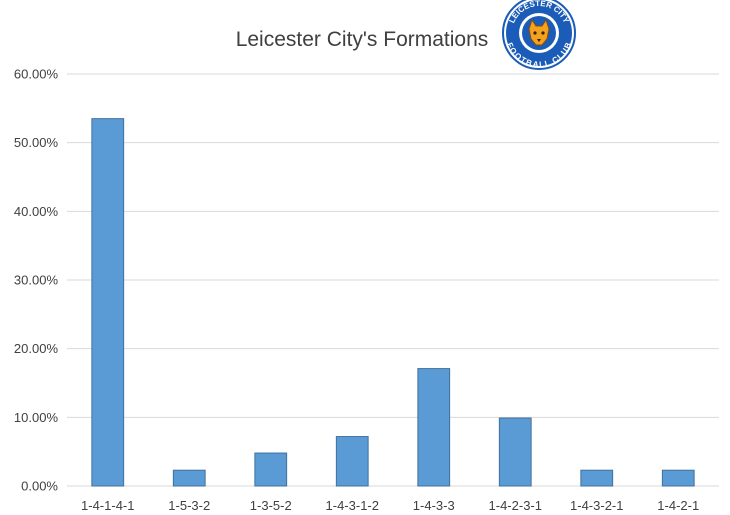  Describe the element at coordinates (189, 505) in the screenshot. I see `x-tick-label: 1-5-3-2` at that location.